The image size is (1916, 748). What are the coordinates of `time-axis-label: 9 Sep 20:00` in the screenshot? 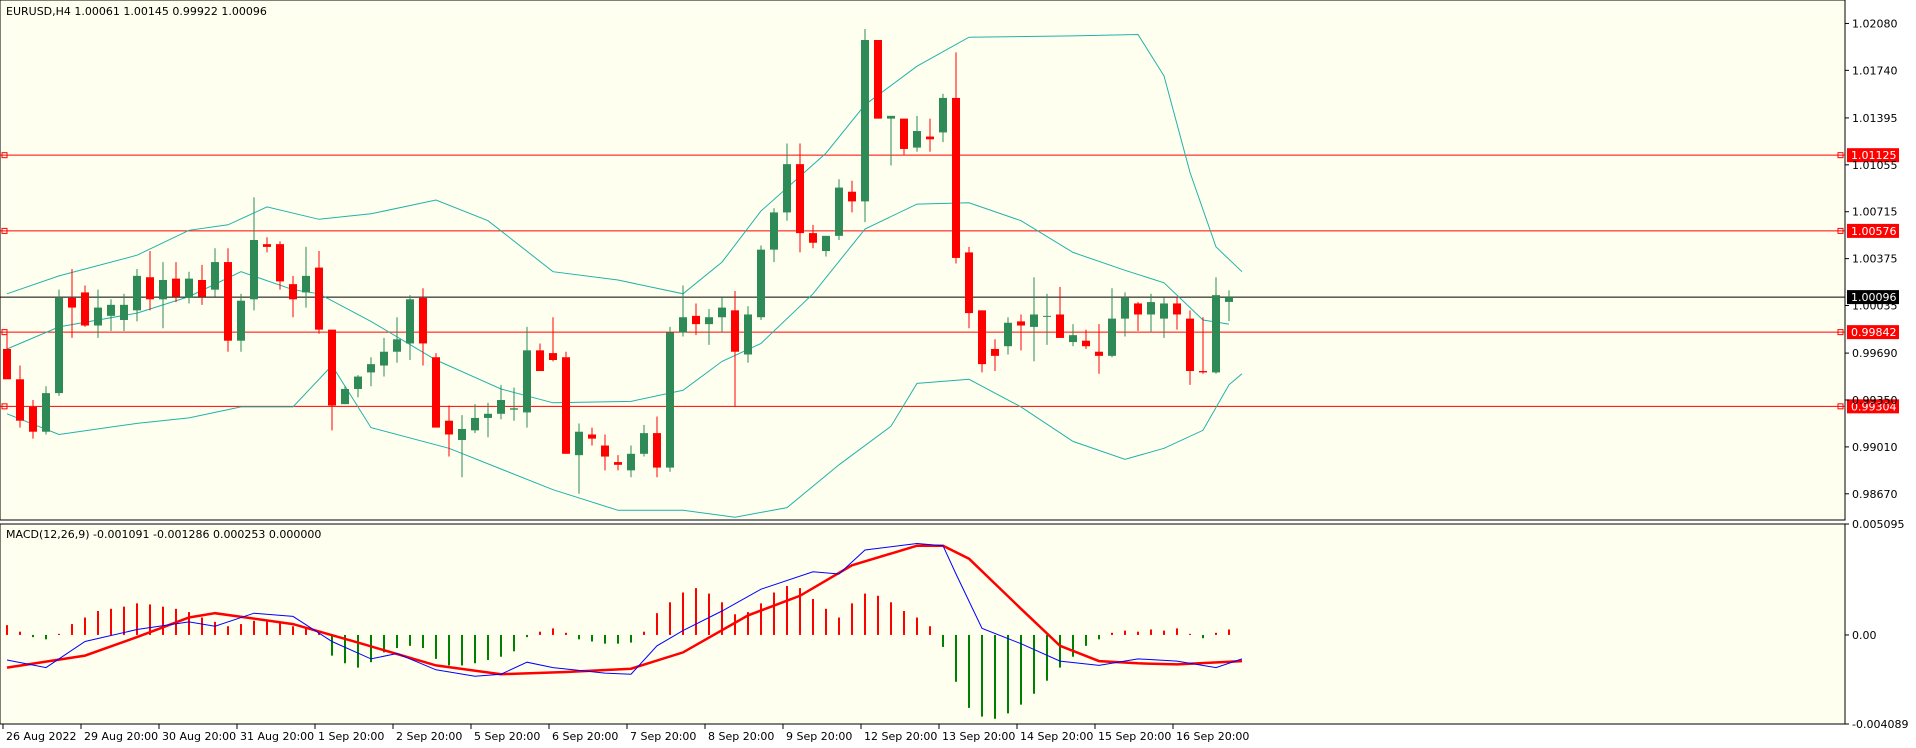 It's located at (819, 736).